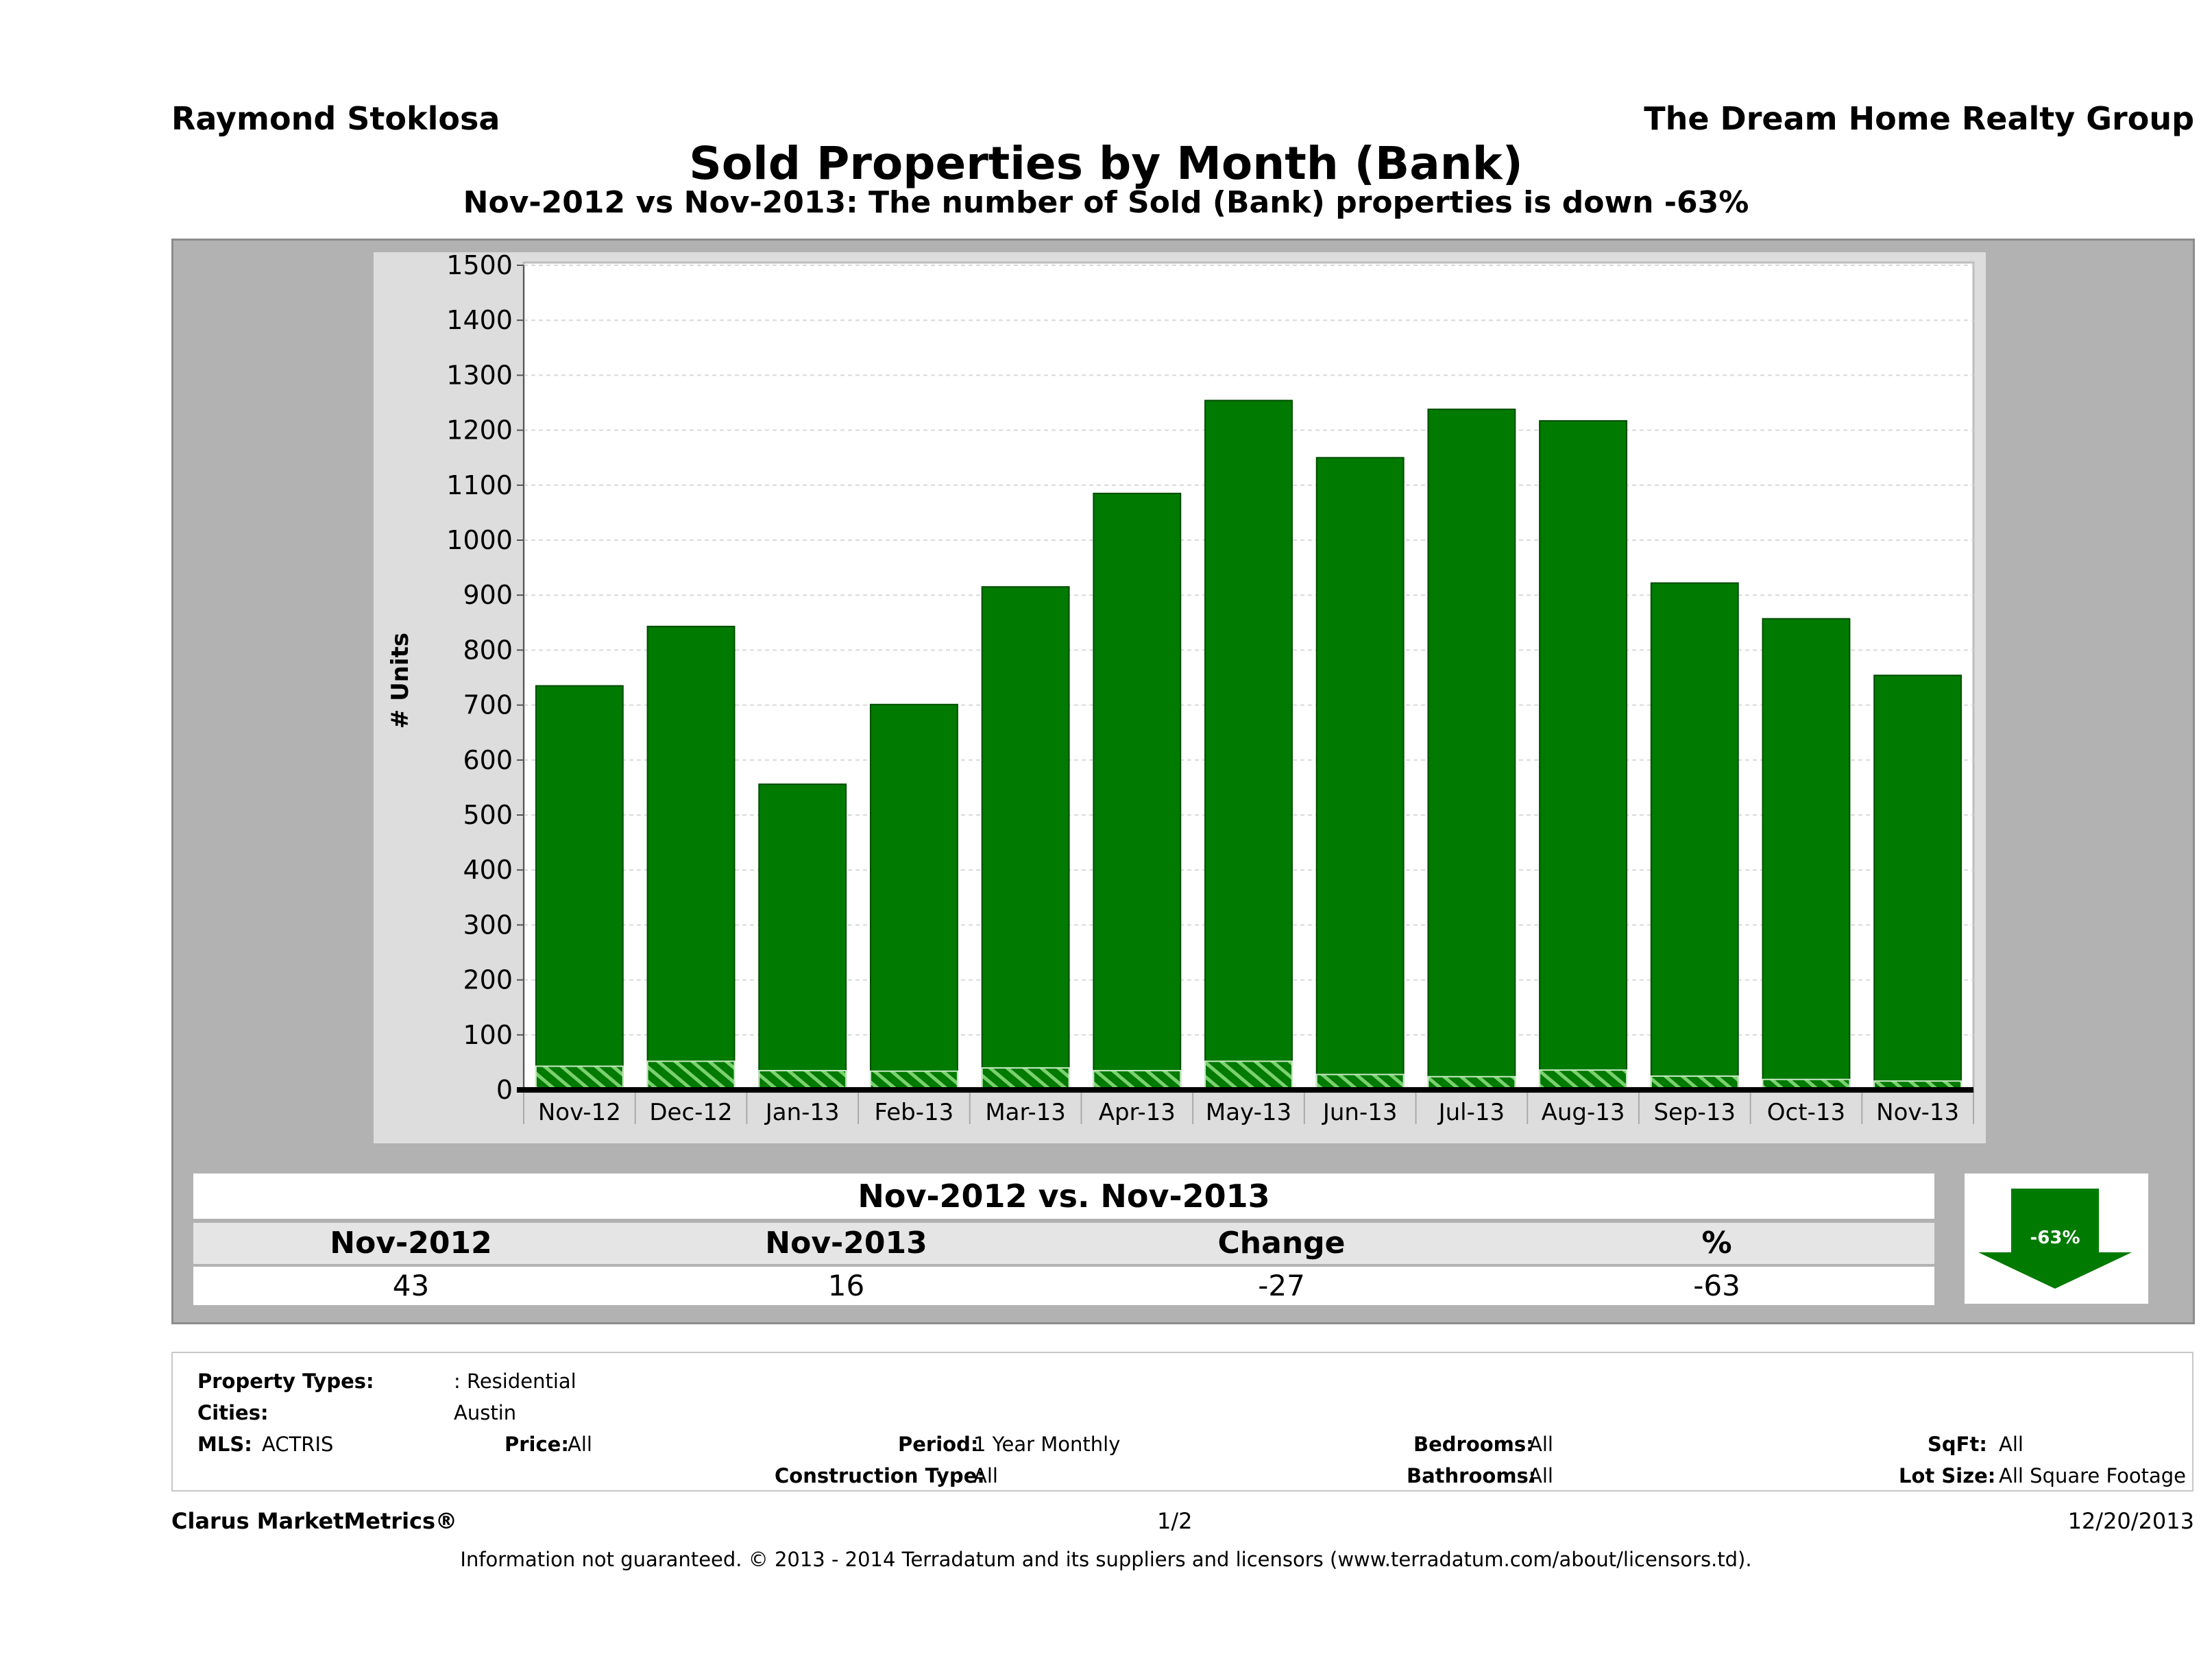  I want to click on badge-label: -63%, so click(2055, 1238).